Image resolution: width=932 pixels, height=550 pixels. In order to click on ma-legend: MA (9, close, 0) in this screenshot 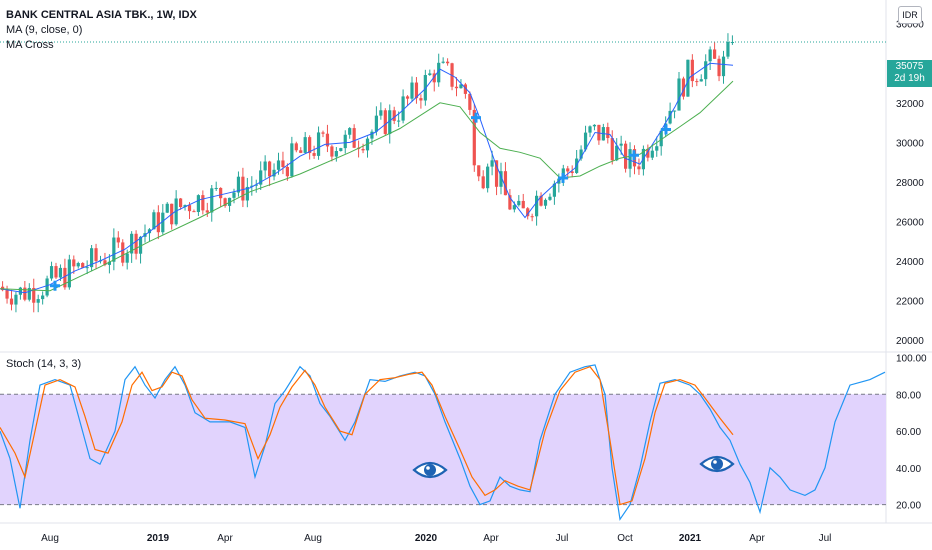, I will do `click(44, 30)`.